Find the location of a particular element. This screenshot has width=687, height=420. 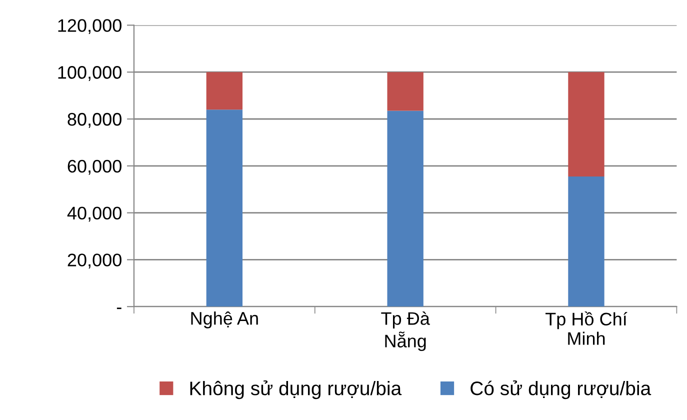

x-tick-label: Nghệ An is located at coordinates (224, 319).